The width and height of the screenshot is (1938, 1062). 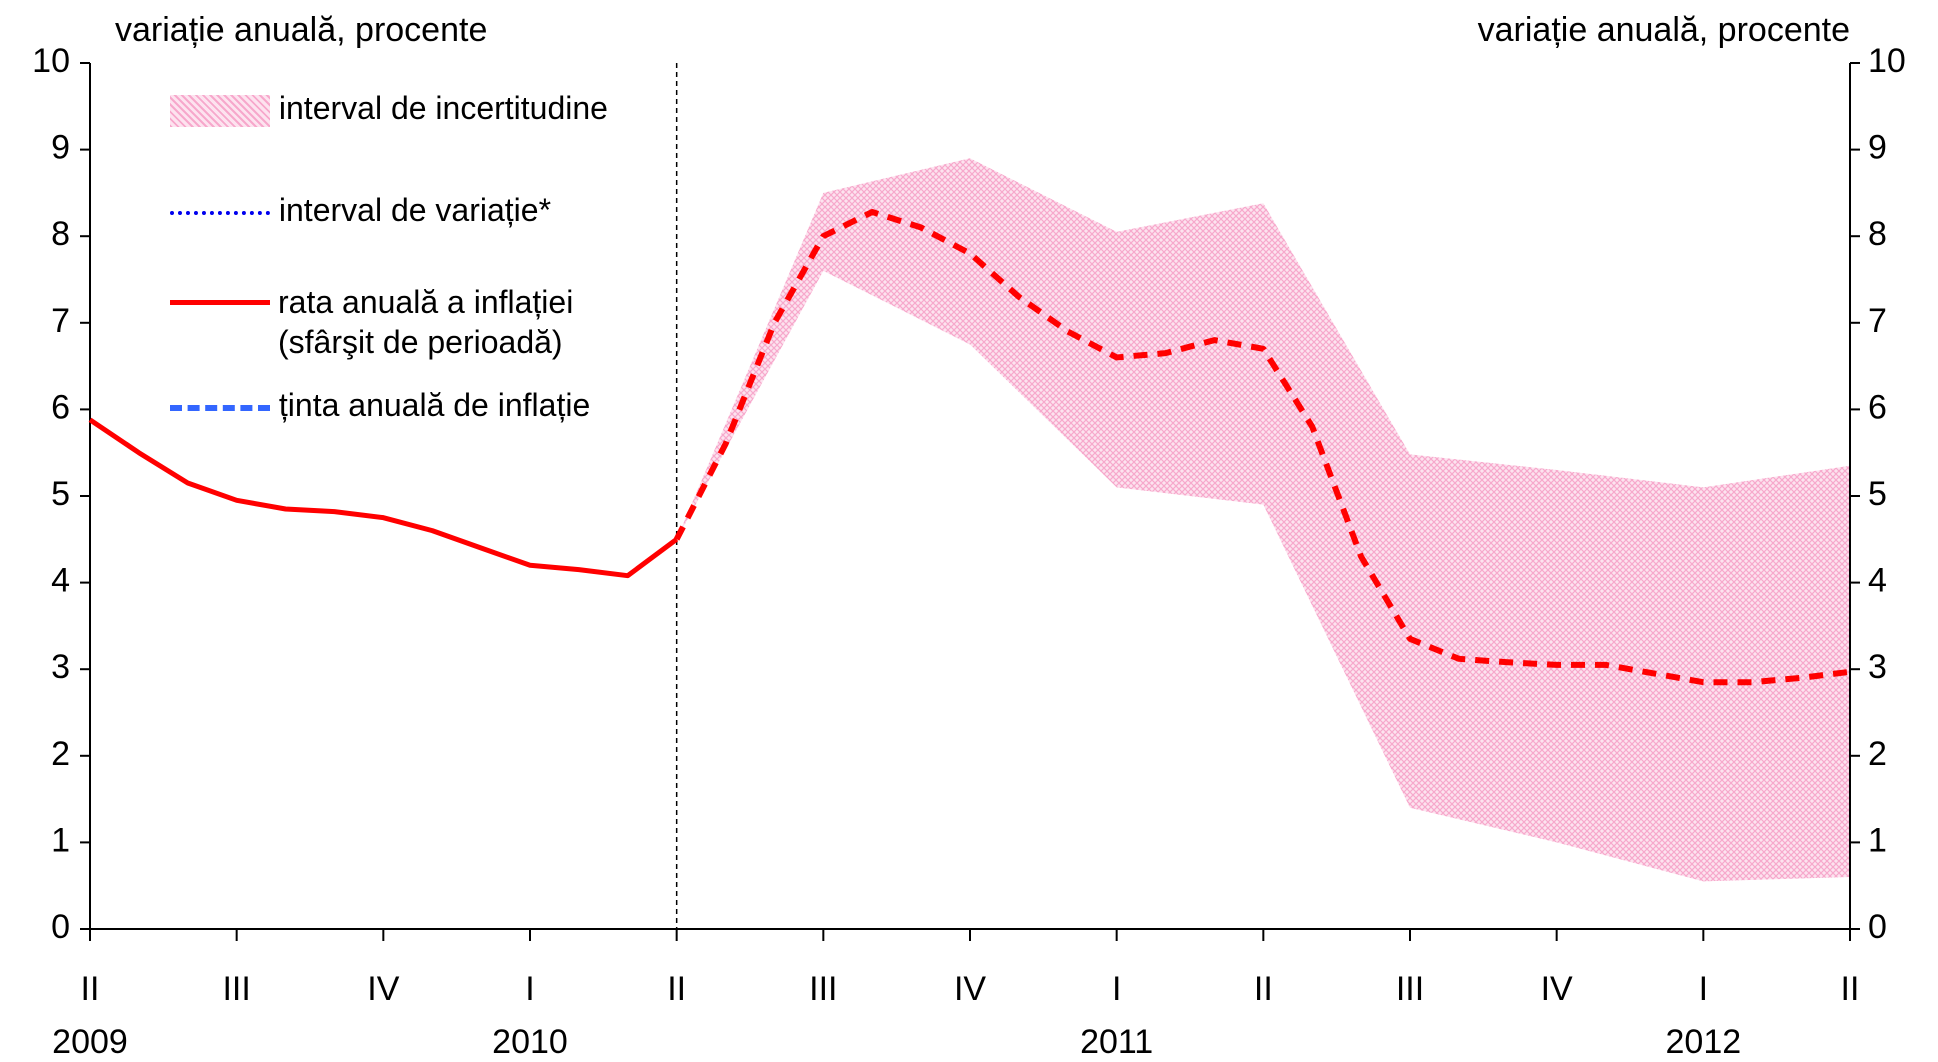 I want to click on y-tick-label: 8, so click(x=60, y=234).